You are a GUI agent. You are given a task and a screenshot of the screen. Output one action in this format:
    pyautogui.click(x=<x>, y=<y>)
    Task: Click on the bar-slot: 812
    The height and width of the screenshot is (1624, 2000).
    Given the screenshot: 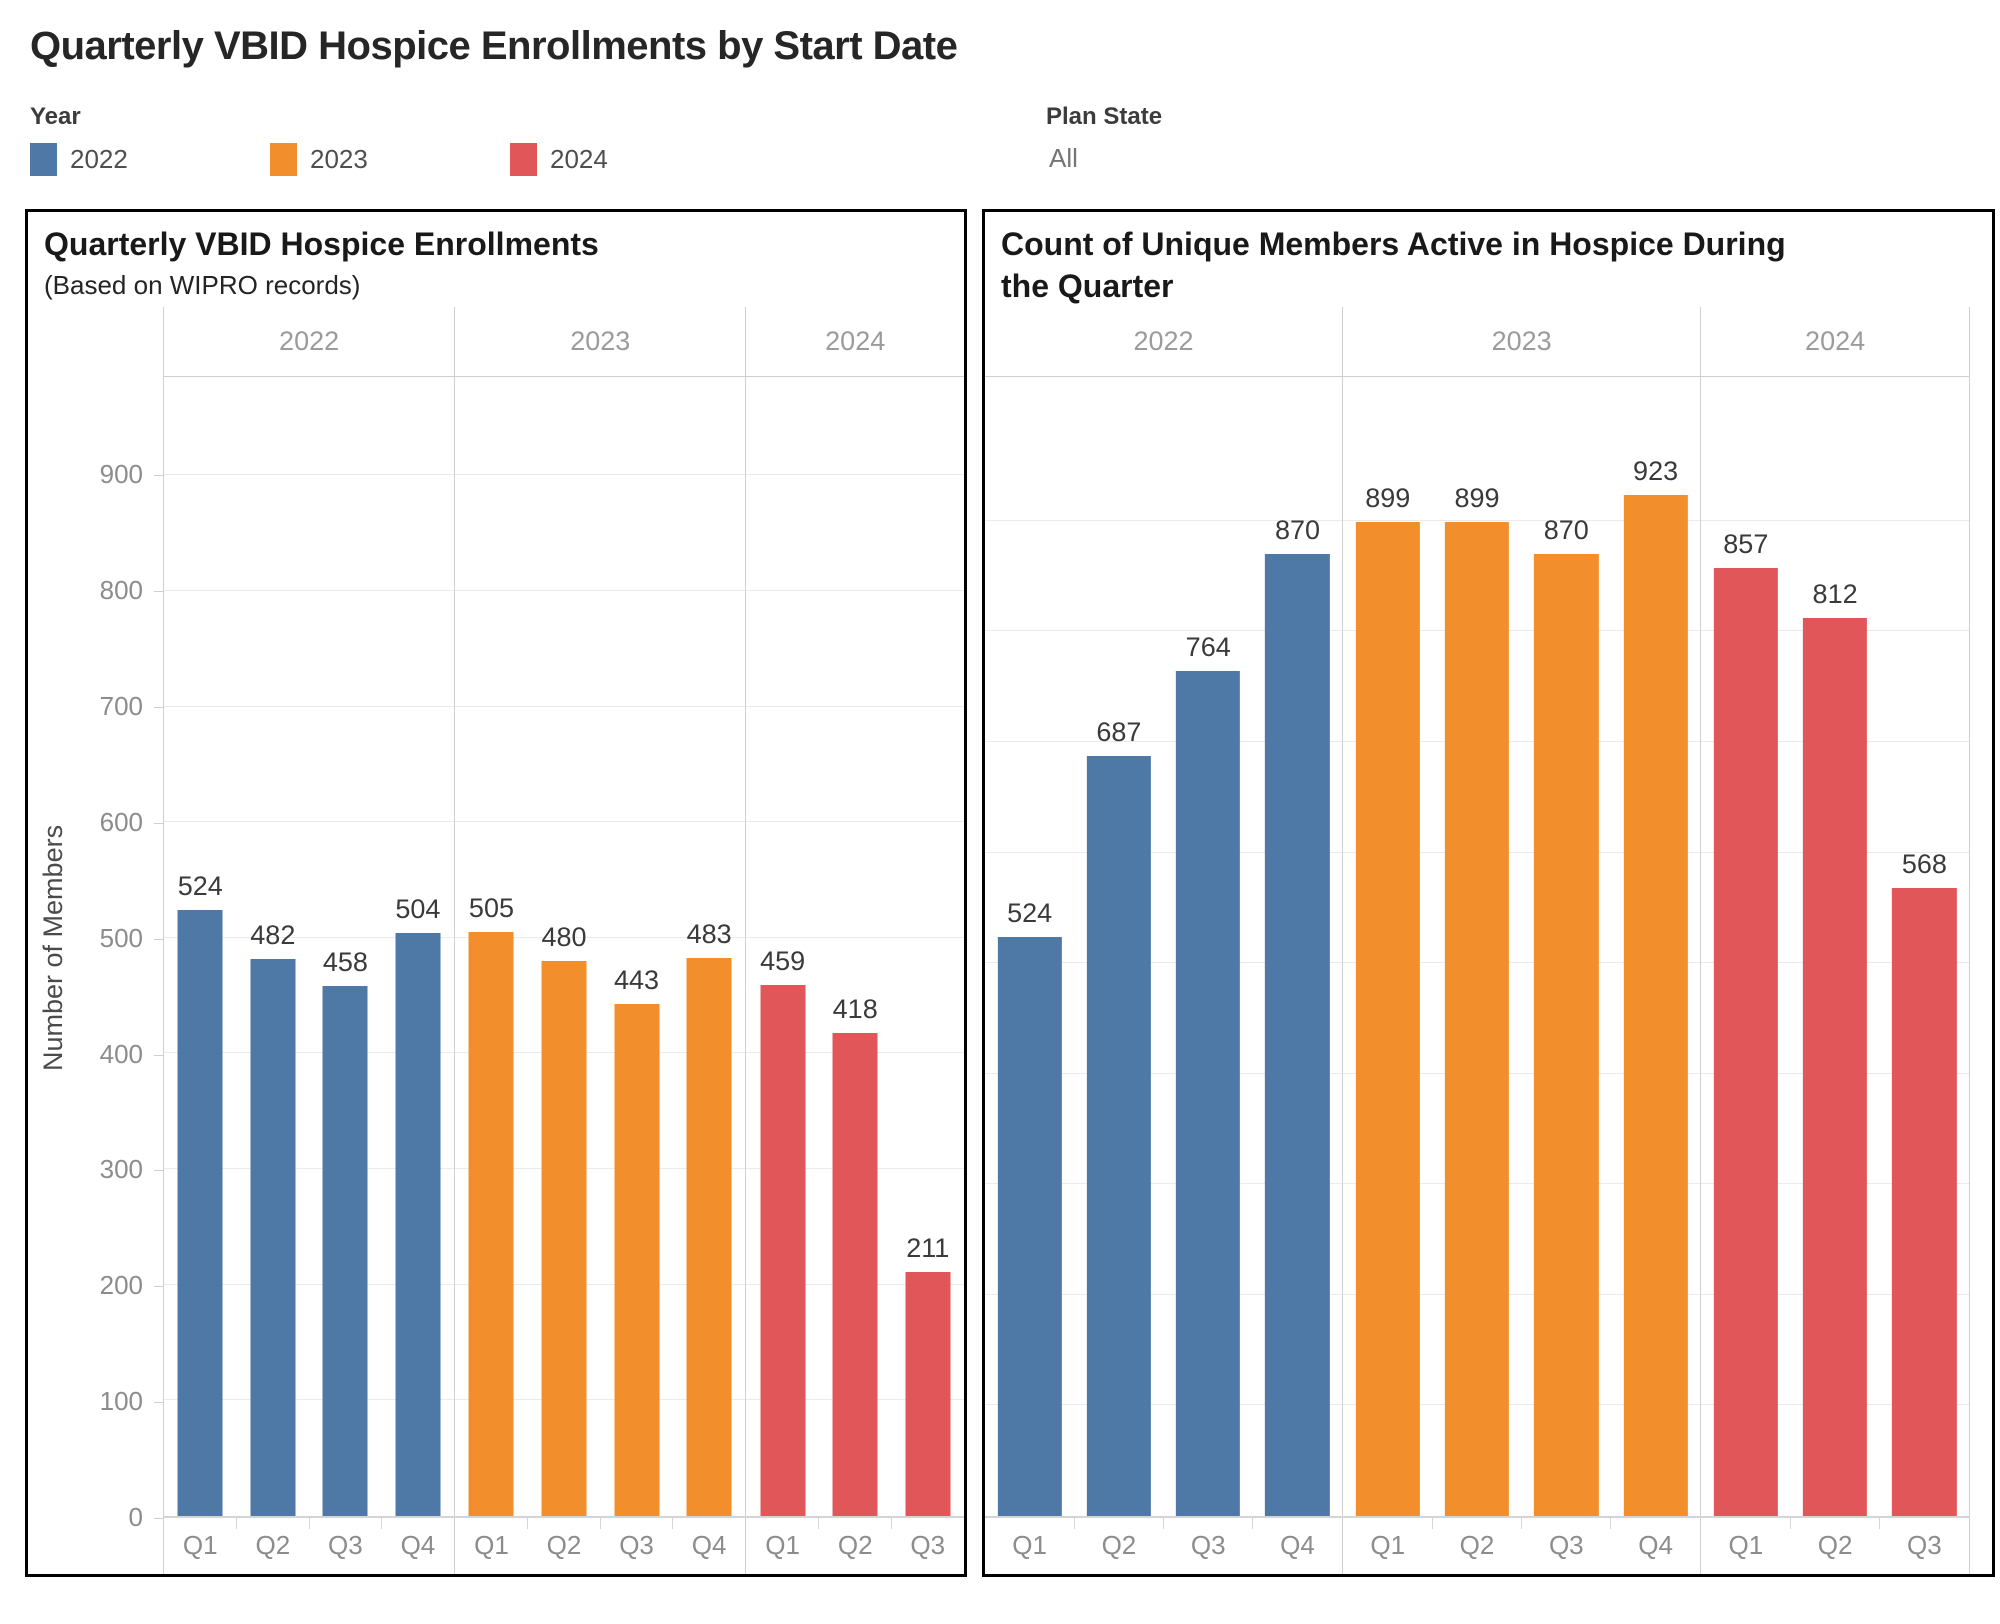 What is the action you would take?
    pyautogui.click(x=1834, y=946)
    